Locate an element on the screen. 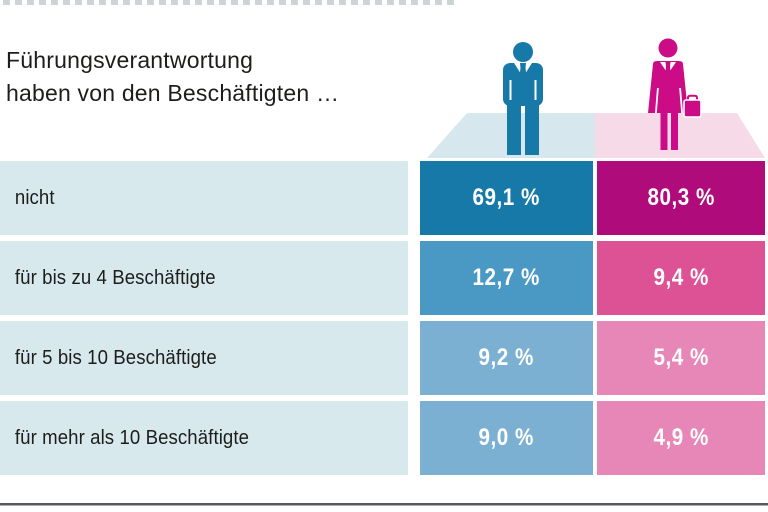  men-value: 9,0 % is located at coordinates (506, 437).